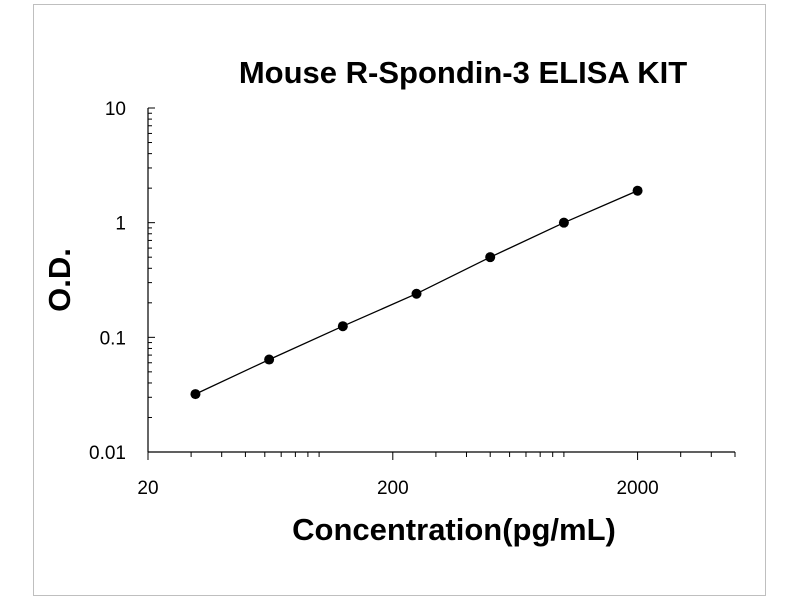  I want to click on y-tick-label: 0.01, so click(107, 453).